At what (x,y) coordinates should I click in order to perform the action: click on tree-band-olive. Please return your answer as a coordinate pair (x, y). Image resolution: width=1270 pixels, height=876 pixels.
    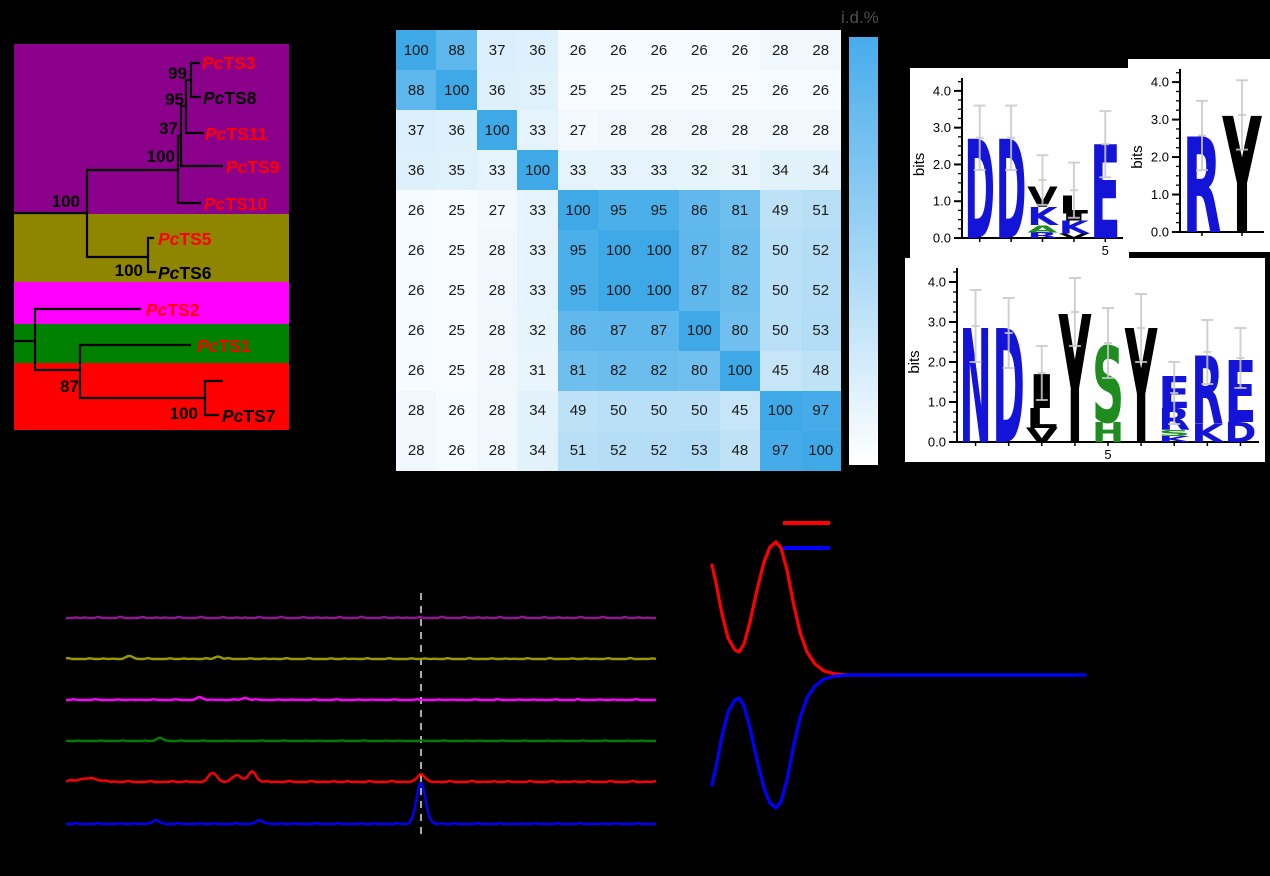
    Looking at the image, I should click on (151, 248).